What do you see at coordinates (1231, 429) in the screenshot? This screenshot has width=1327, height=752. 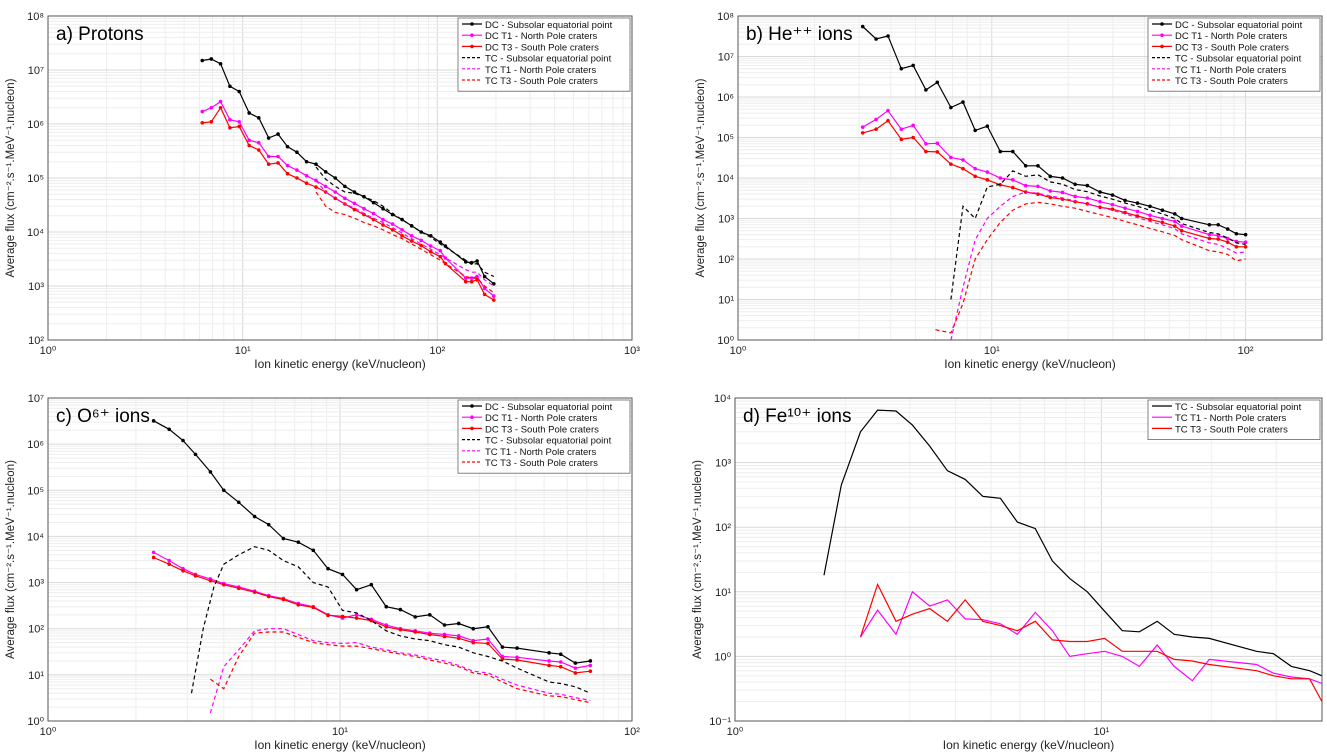 I see `legend-label-2: TC T3 - South Pole craters` at bounding box center [1231, 429].